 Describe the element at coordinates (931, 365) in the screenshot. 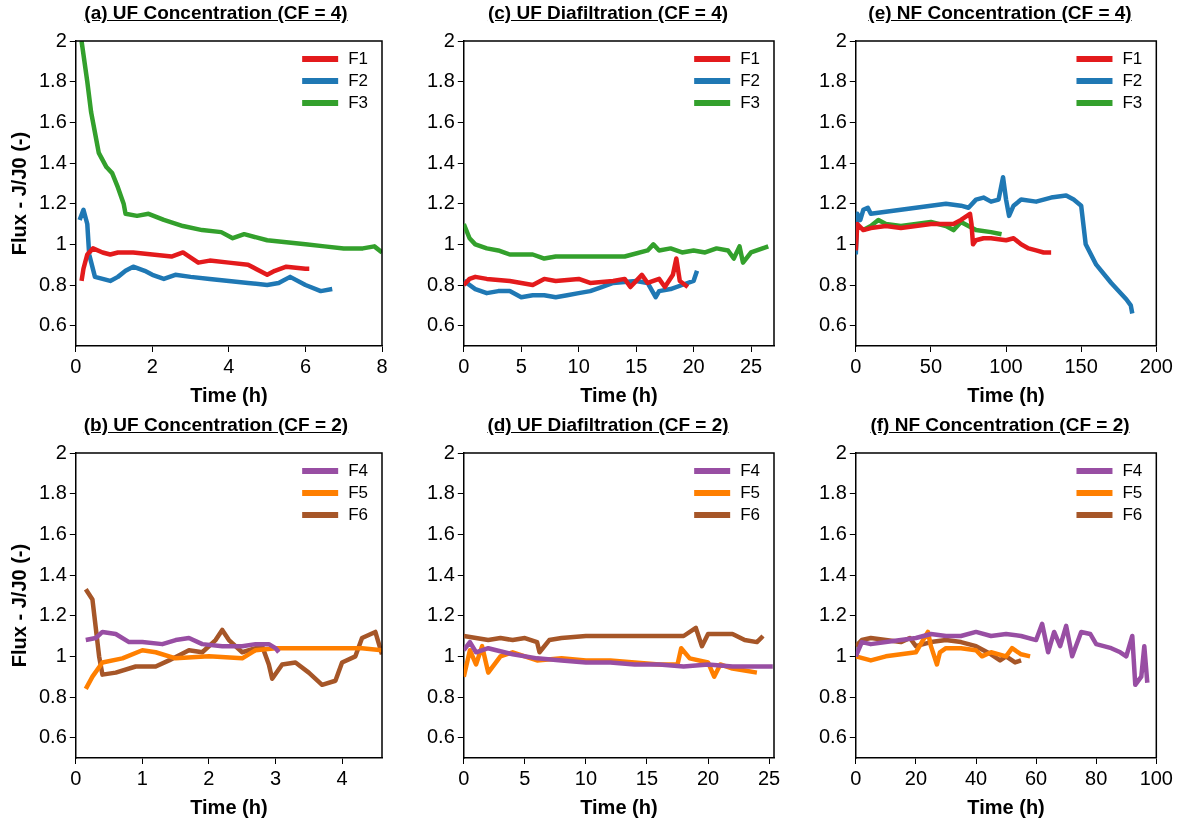

I see `x-tick-label: 50` at that location.